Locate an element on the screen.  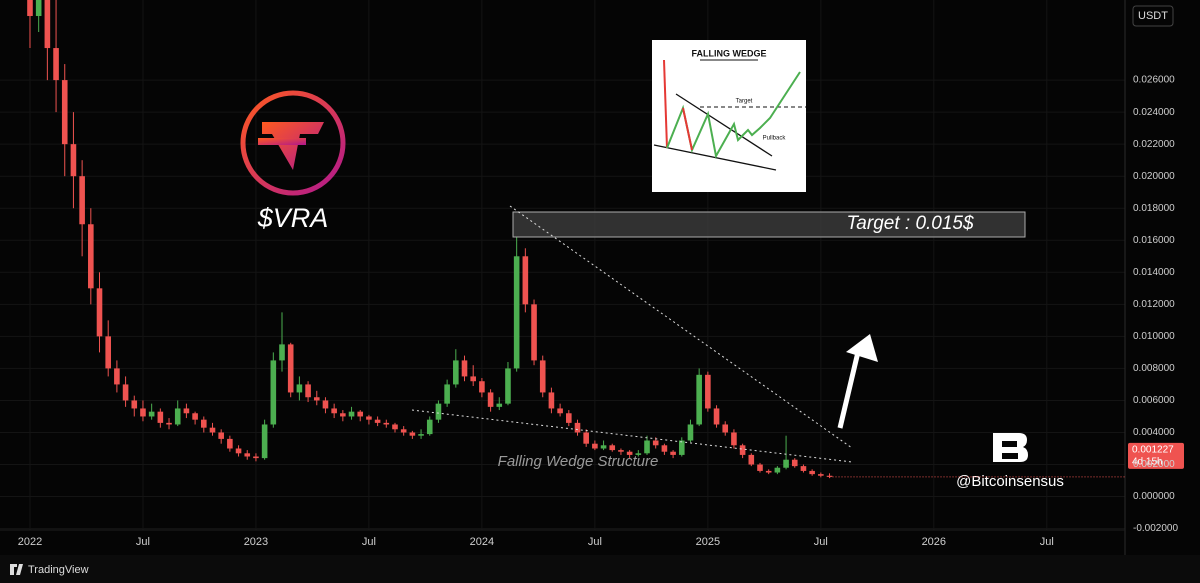
x-tick-label: 2026 is located at coordinates (934, 542).